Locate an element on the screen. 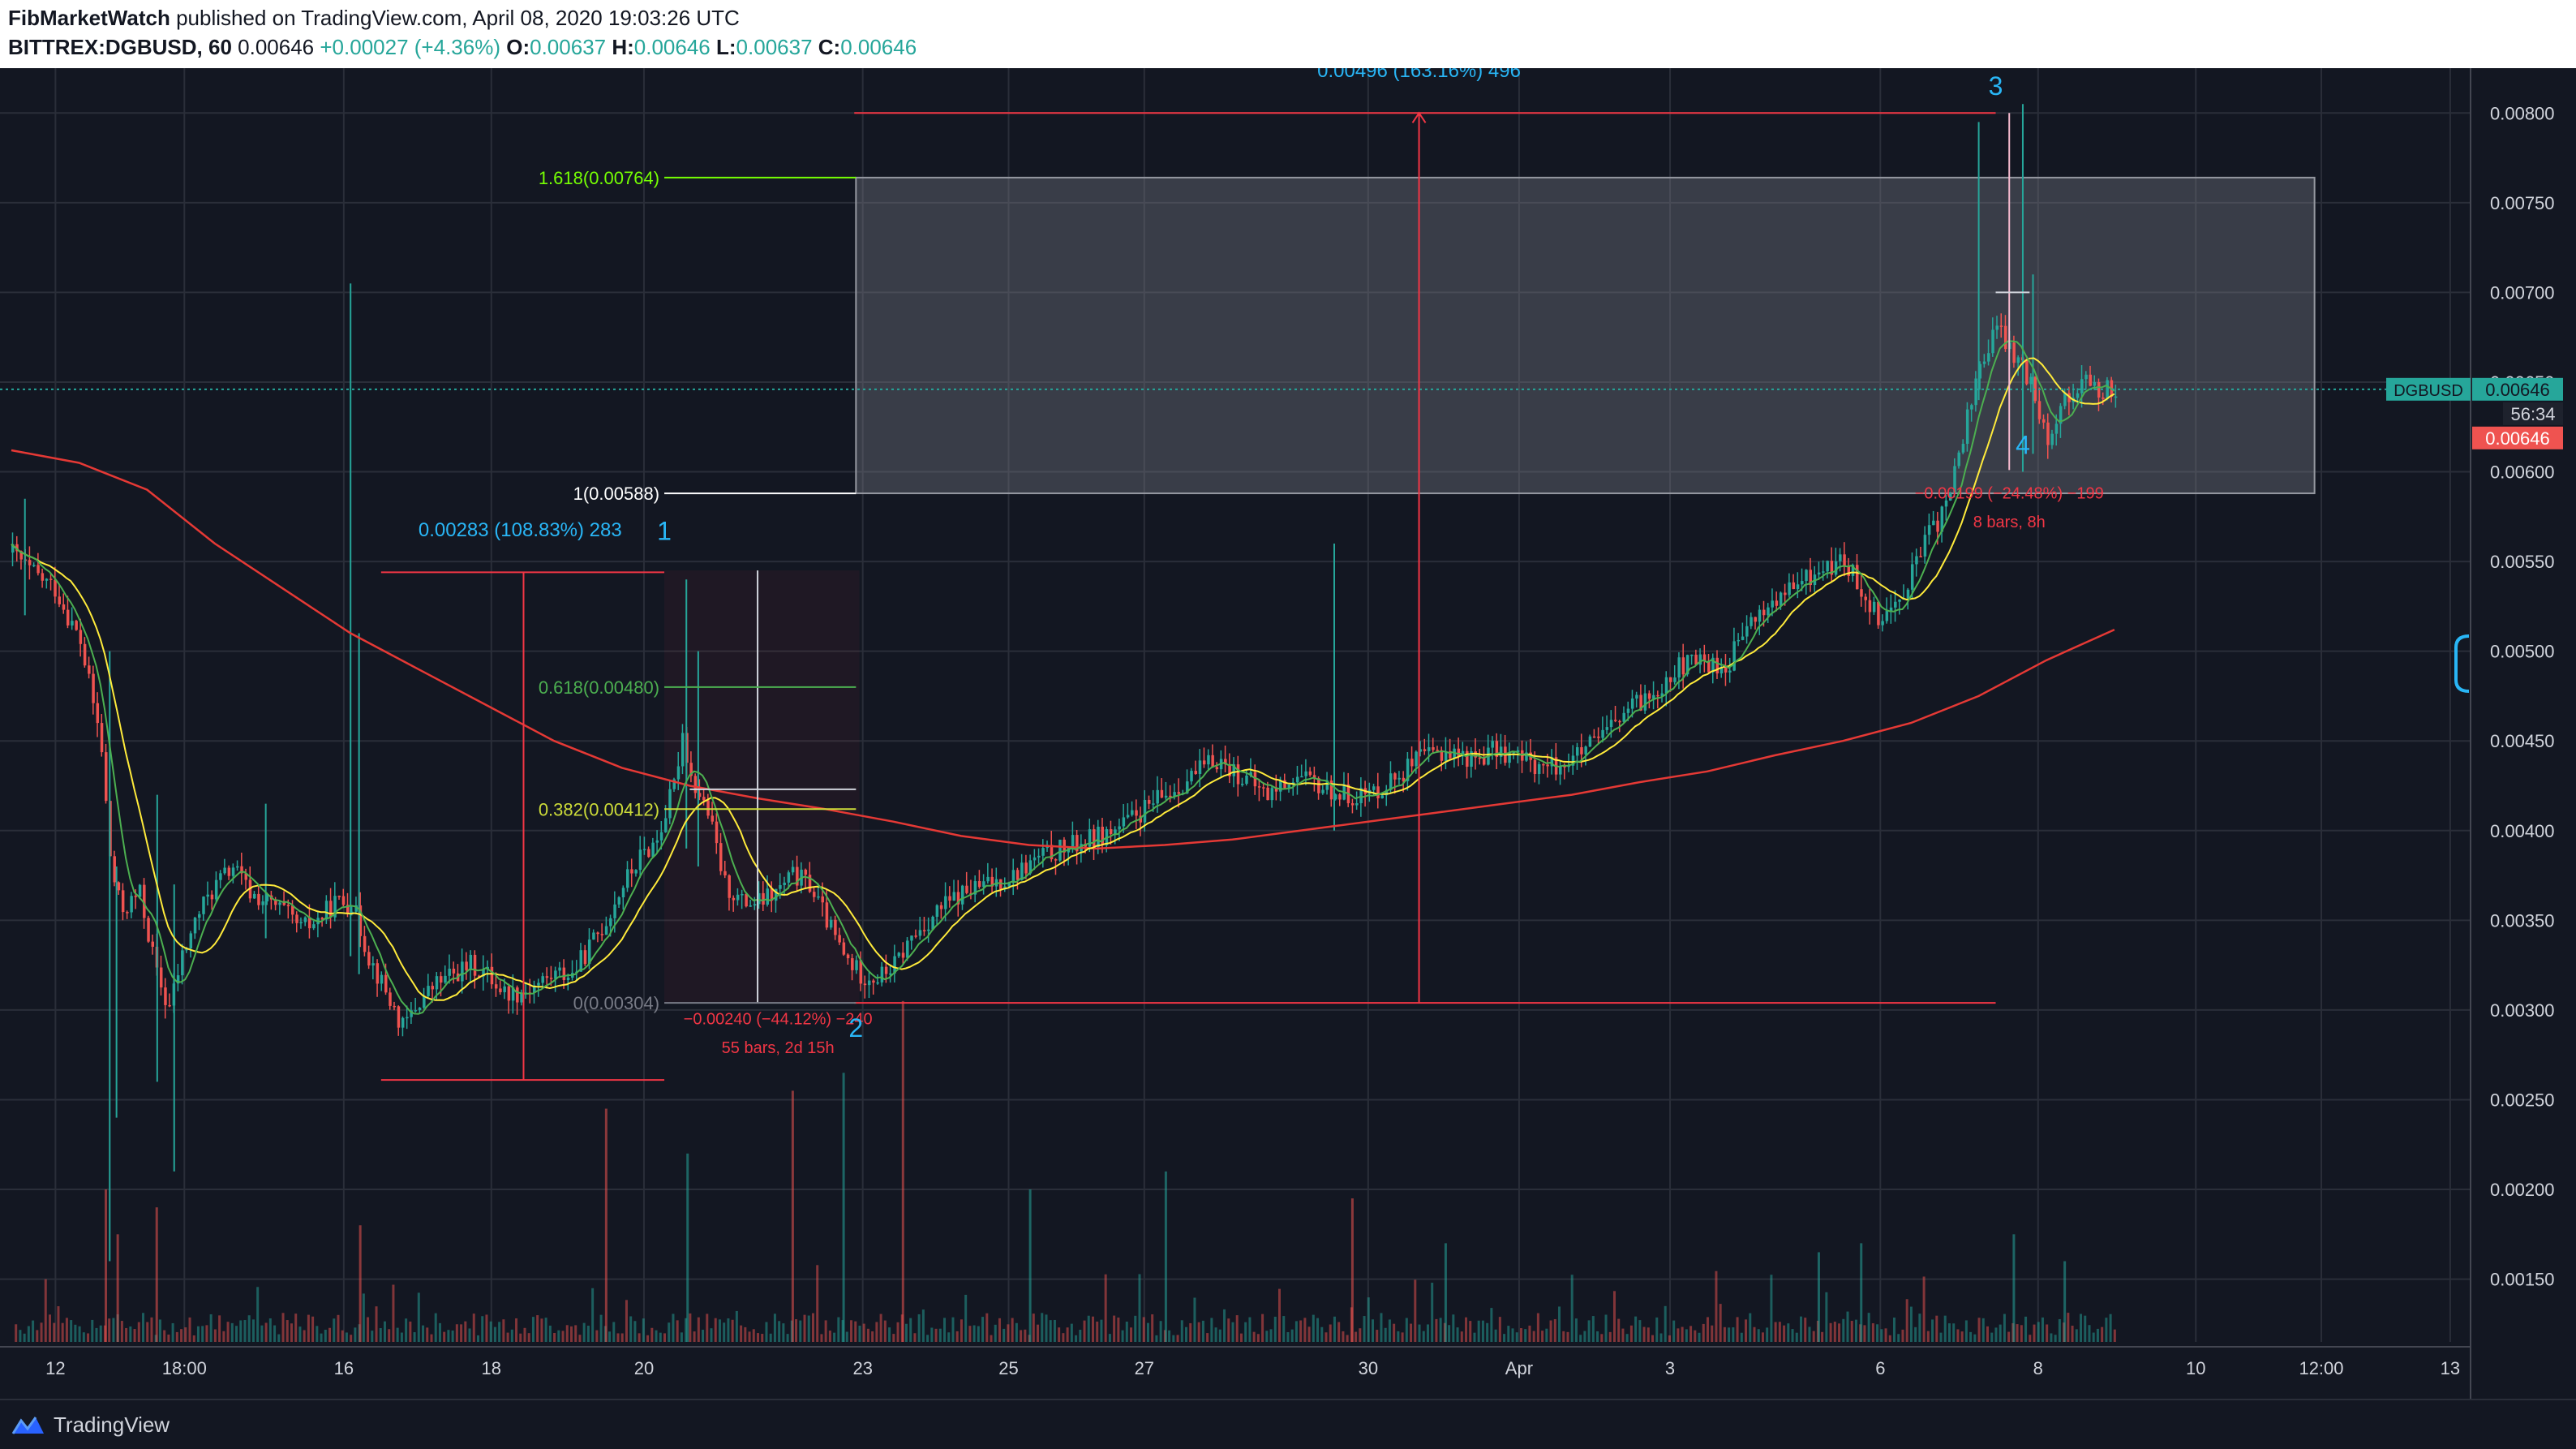 This screenshot has width=2576, height=1449. wave-label-1: 1 is located at coordinates (664, 531).